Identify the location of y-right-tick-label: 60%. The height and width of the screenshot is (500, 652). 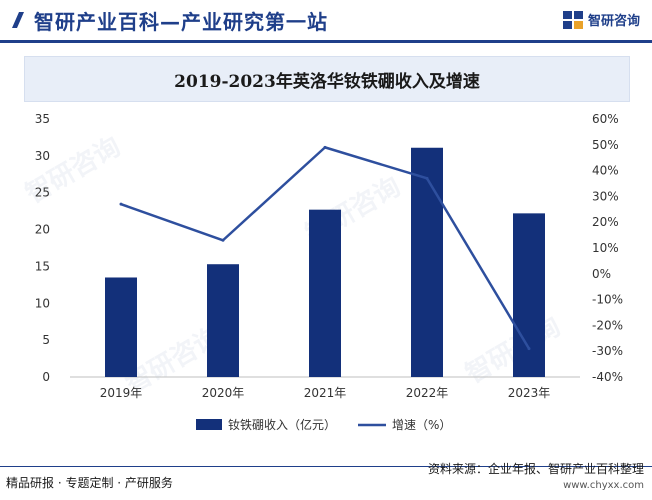
(605, 119).